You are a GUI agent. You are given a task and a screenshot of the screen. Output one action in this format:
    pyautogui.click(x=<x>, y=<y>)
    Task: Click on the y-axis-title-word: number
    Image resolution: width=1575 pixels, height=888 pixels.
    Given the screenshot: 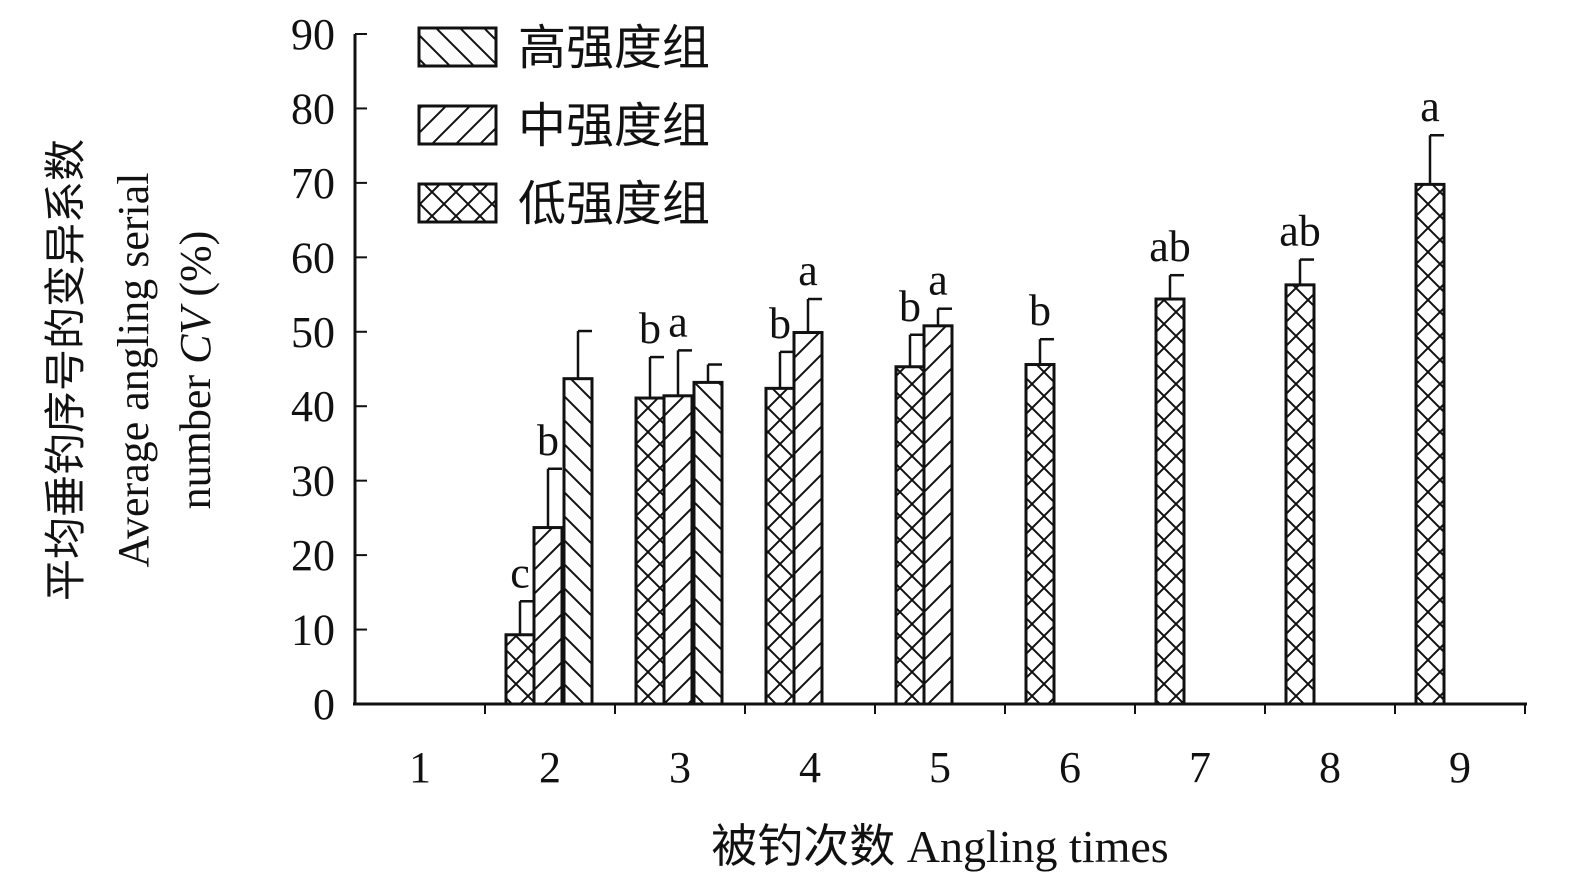 What is the action you would take?
    pyautogui.click(x=195, y=442)
    